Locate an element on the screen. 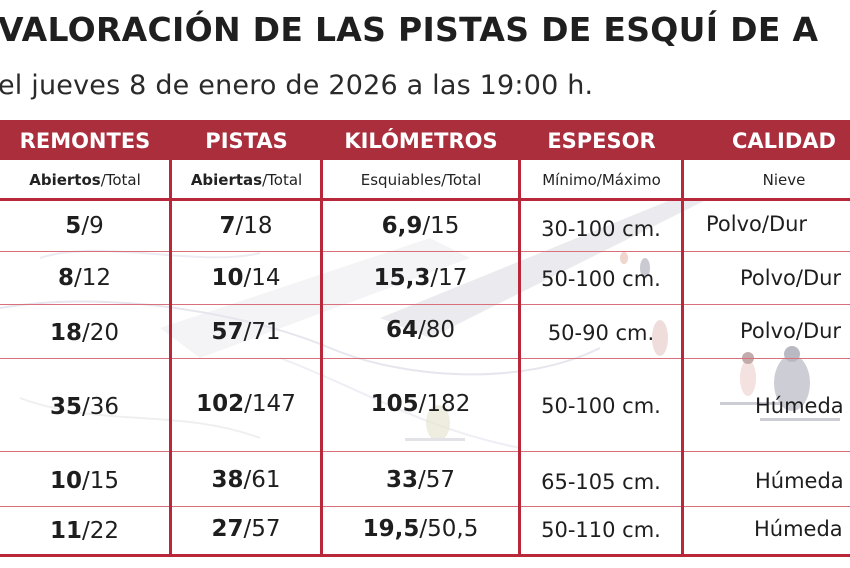  column-header-pistas: PISTAS is located at coordinates (246, 141).